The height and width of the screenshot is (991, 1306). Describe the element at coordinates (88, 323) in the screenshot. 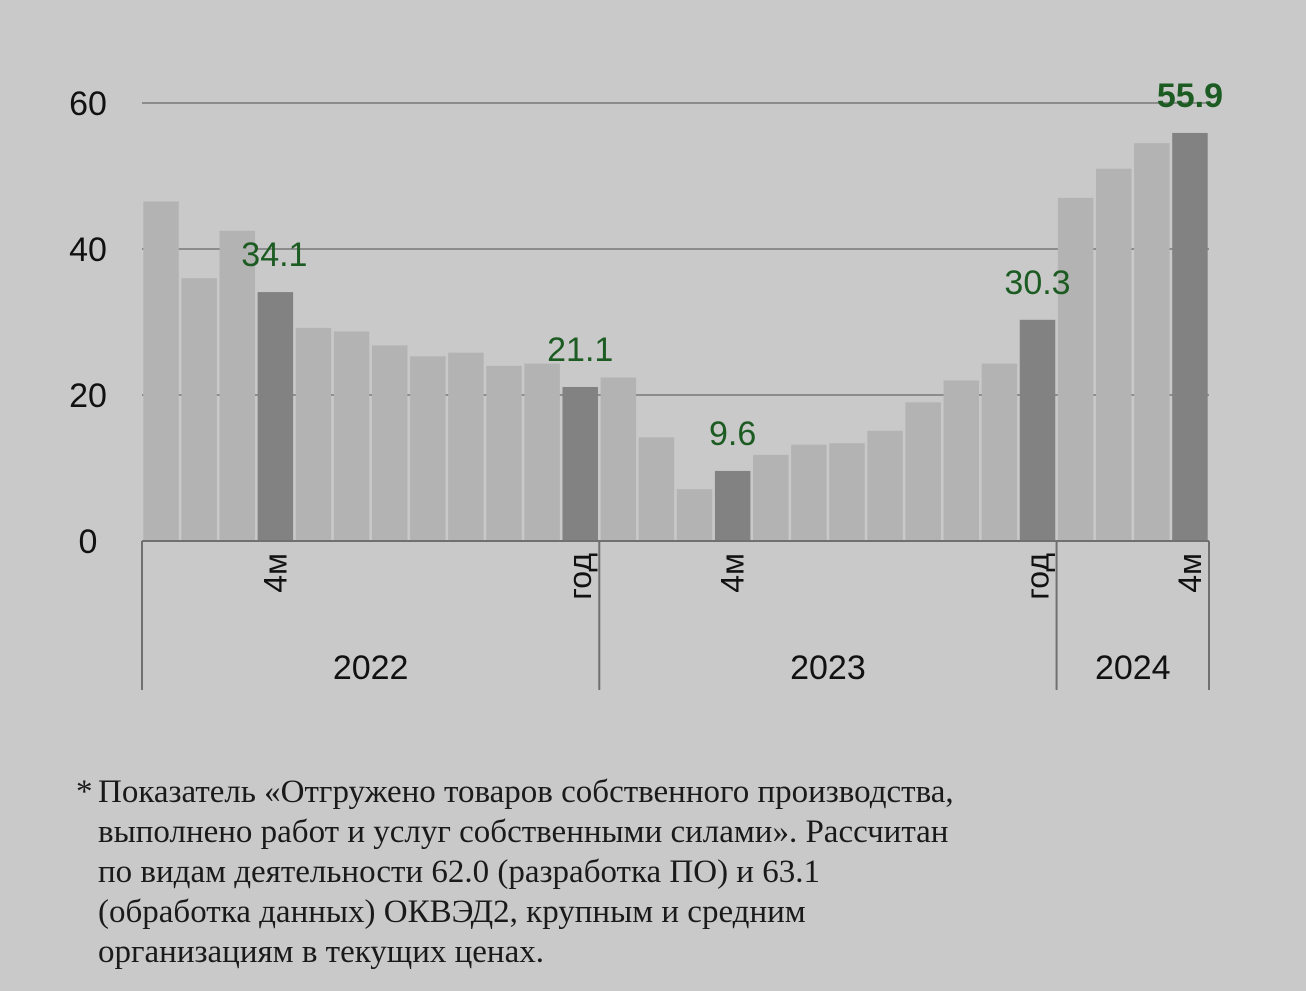

I see `y-axis-ticks: 0 20 40 60` at that location.